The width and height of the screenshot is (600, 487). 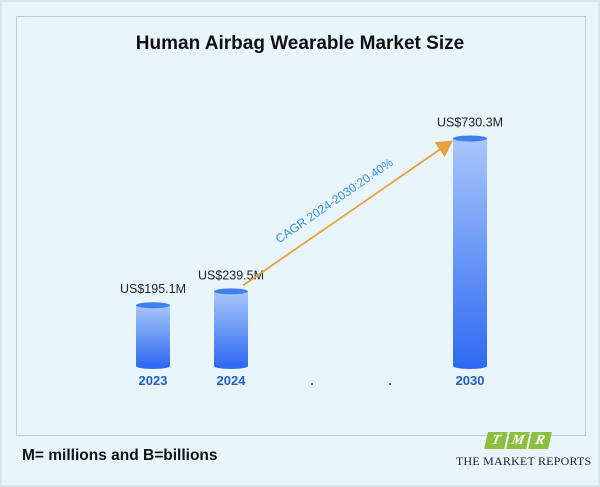 I want to click on chart-title: Human Airbag Wearable Market Size, so click(x=300, y=43).